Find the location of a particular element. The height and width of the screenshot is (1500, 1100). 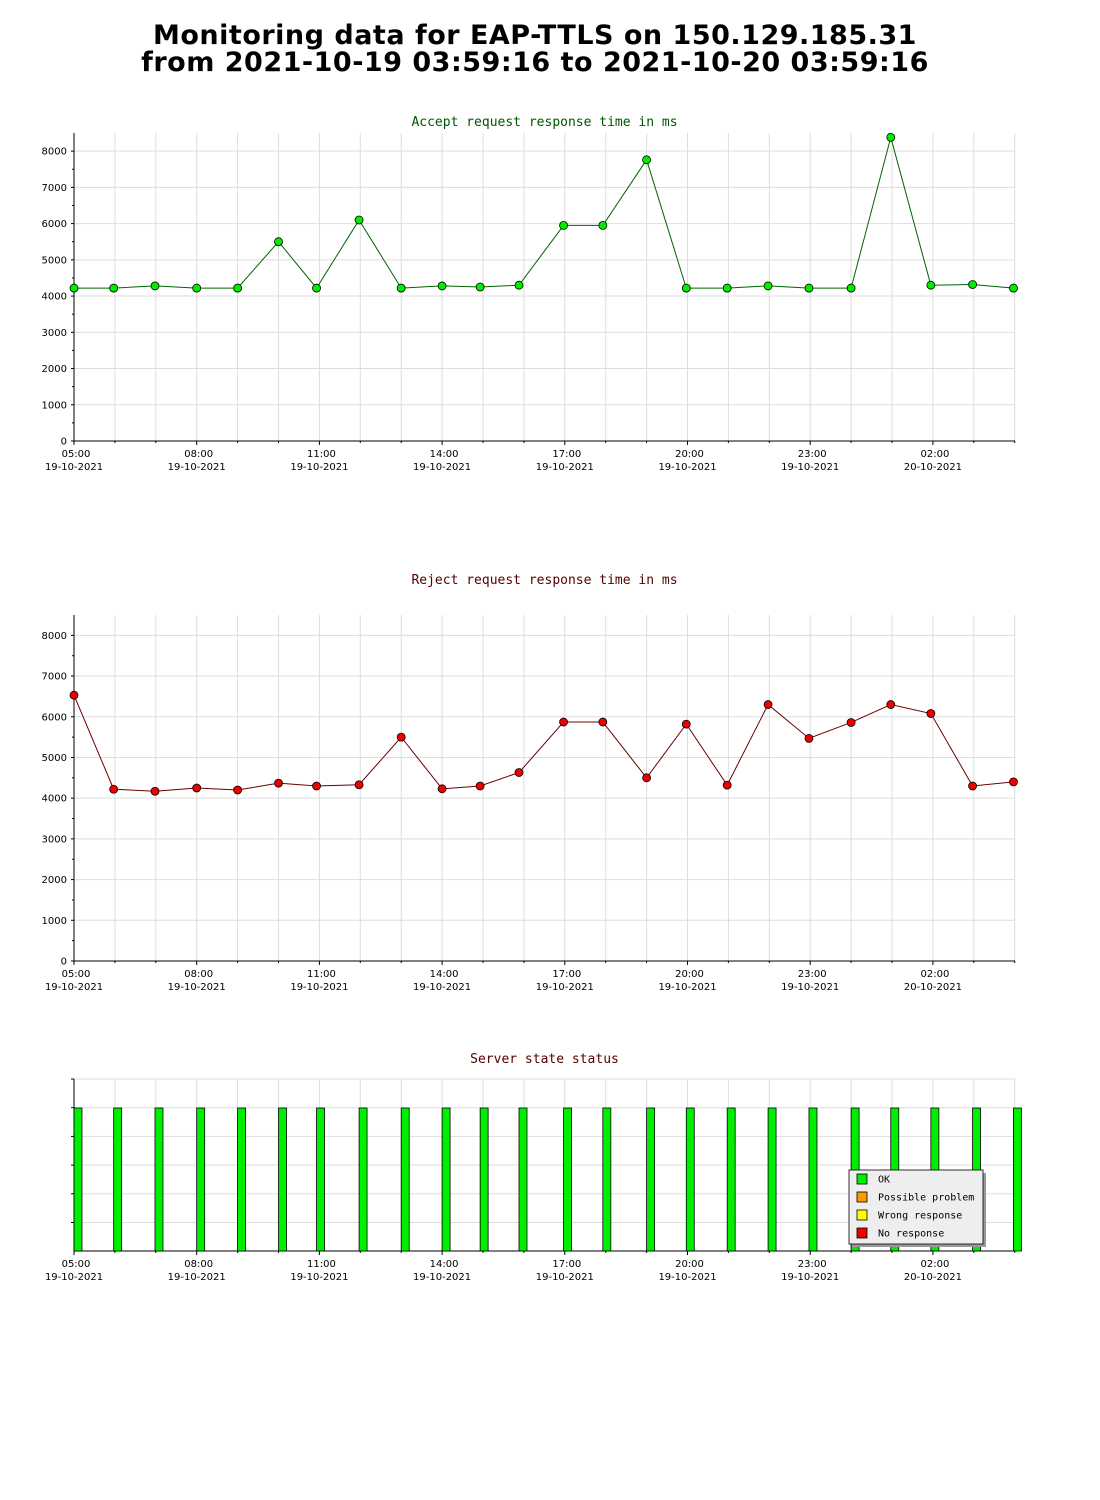

chart-title: Reject request response time in ms is located at coordinates (544, 580).